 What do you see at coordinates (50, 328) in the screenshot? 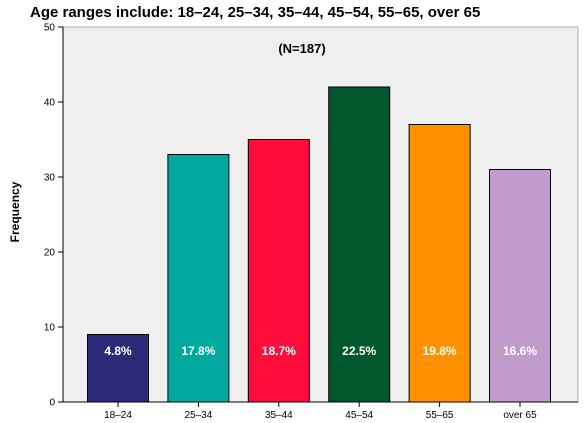
I see `y-tick-label: 10` at bounding box center [50, 328].